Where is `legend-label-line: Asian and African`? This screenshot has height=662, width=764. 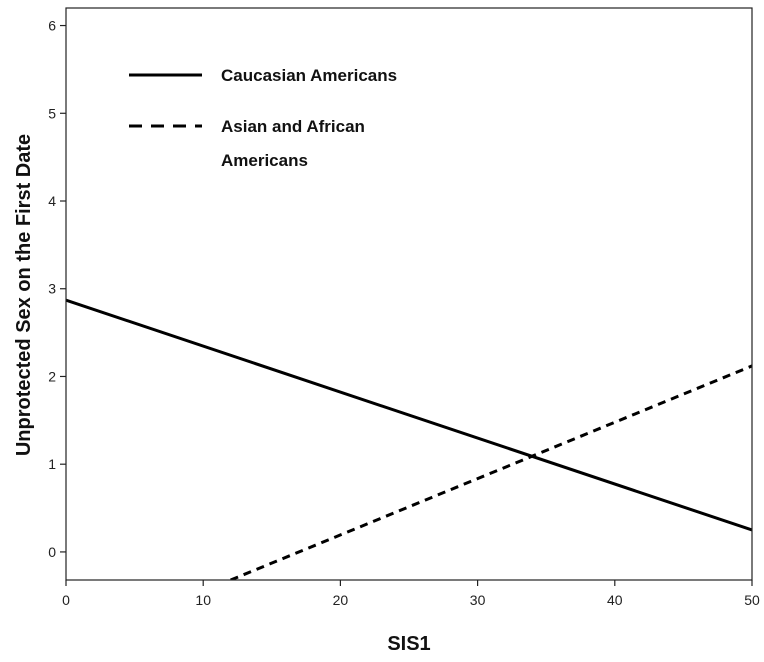 legend-label-line: Asian and African is located at coordinates (293, 126).